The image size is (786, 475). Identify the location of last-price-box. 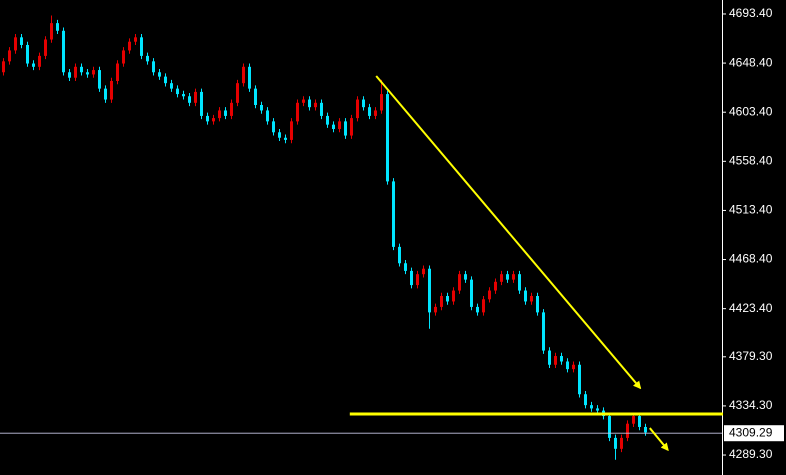
(754, 433).